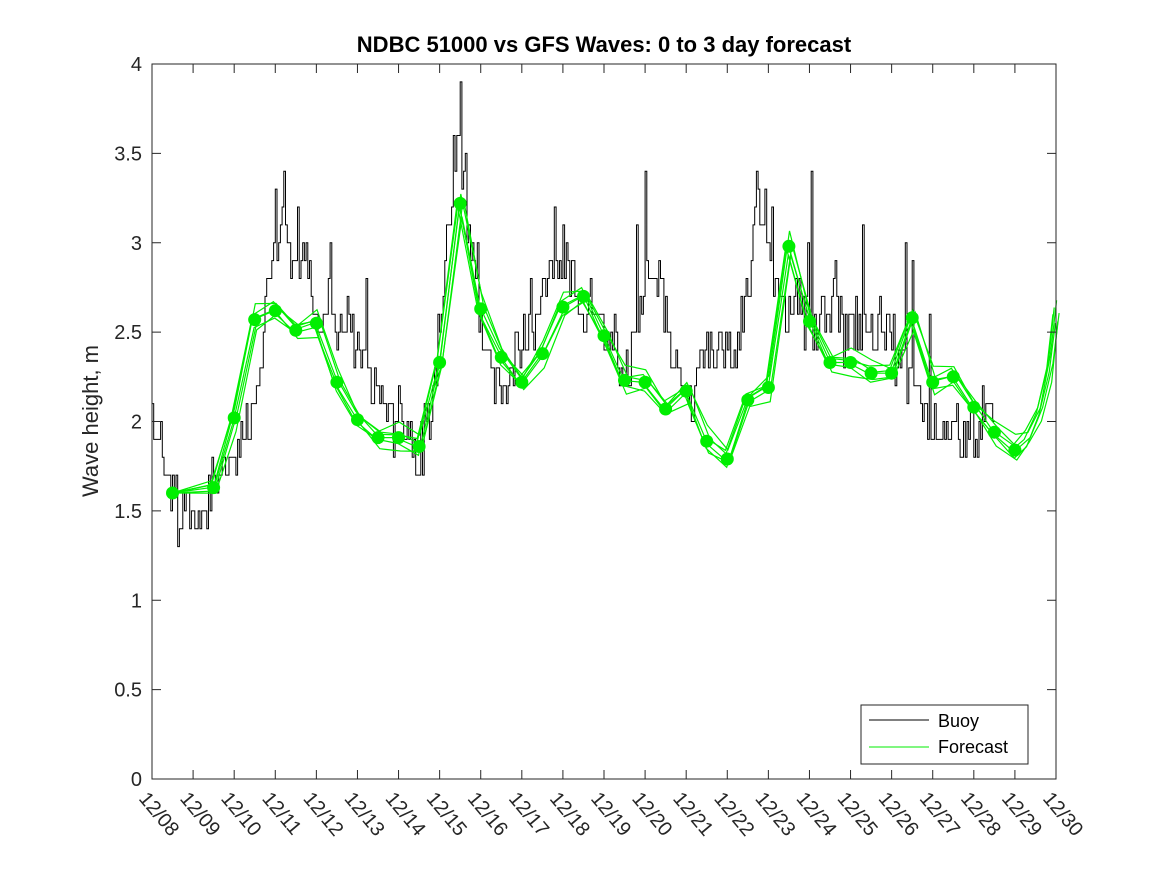 The image size is (1167, 875). Describe the element at coordinates (973, 747) in the screenshot. I see `legend-forecast-label: Forecast` at that location.